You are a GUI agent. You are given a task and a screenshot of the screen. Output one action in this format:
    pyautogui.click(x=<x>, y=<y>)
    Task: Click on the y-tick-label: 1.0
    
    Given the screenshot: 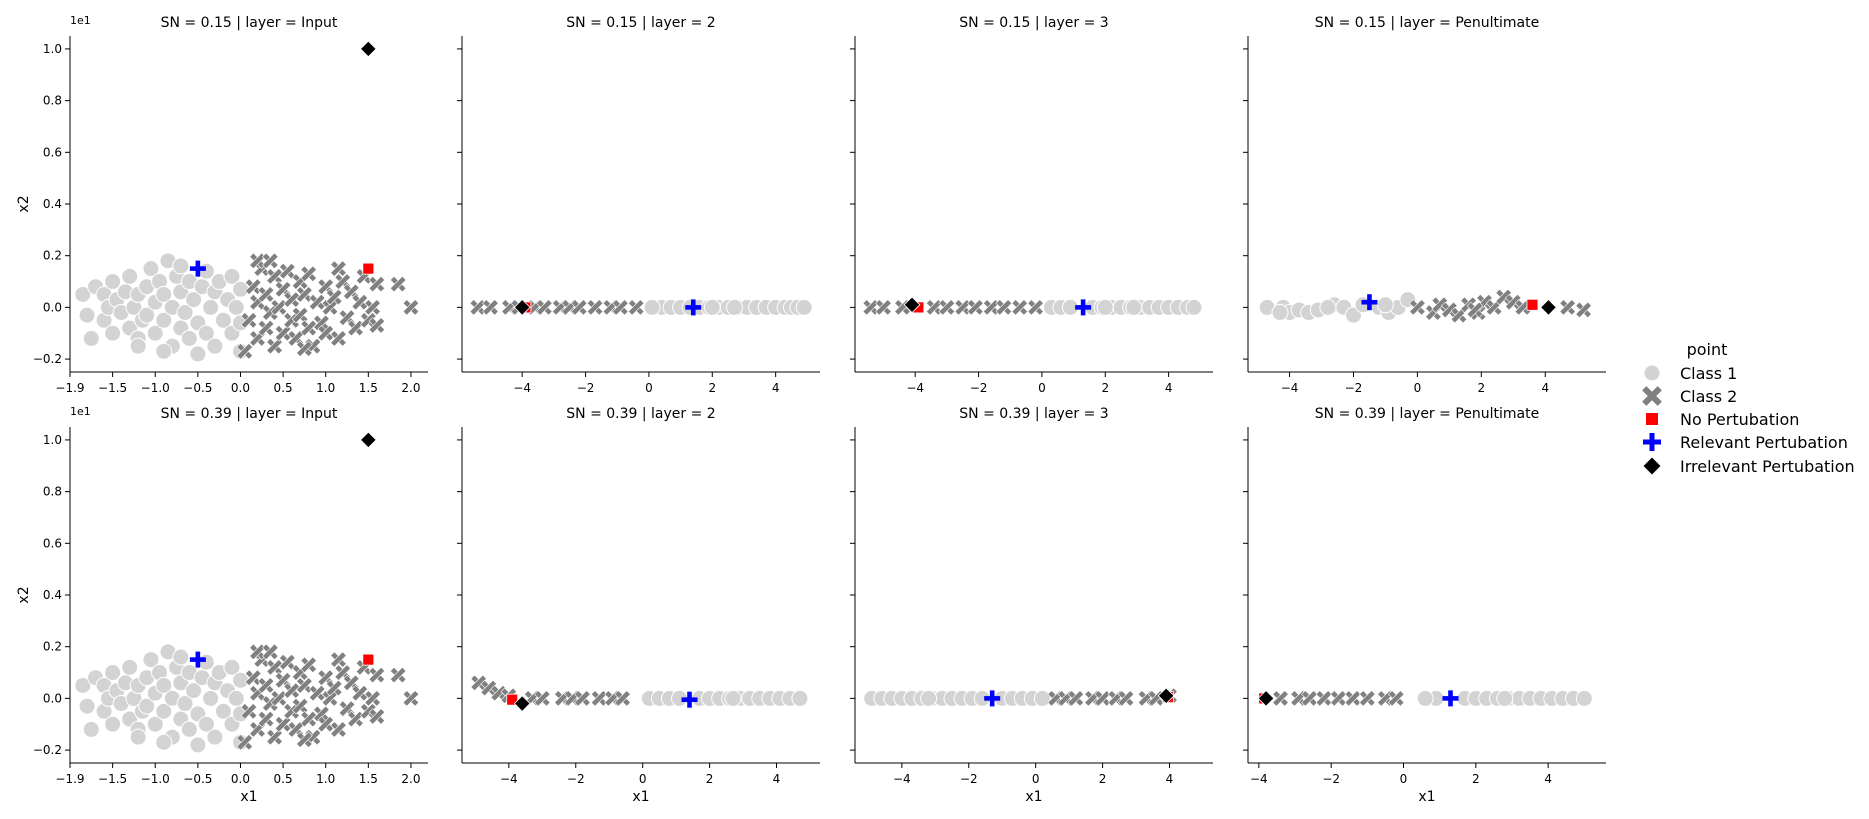 What is the action you would take?
    pyautogui.click(x=52, y=440)
    